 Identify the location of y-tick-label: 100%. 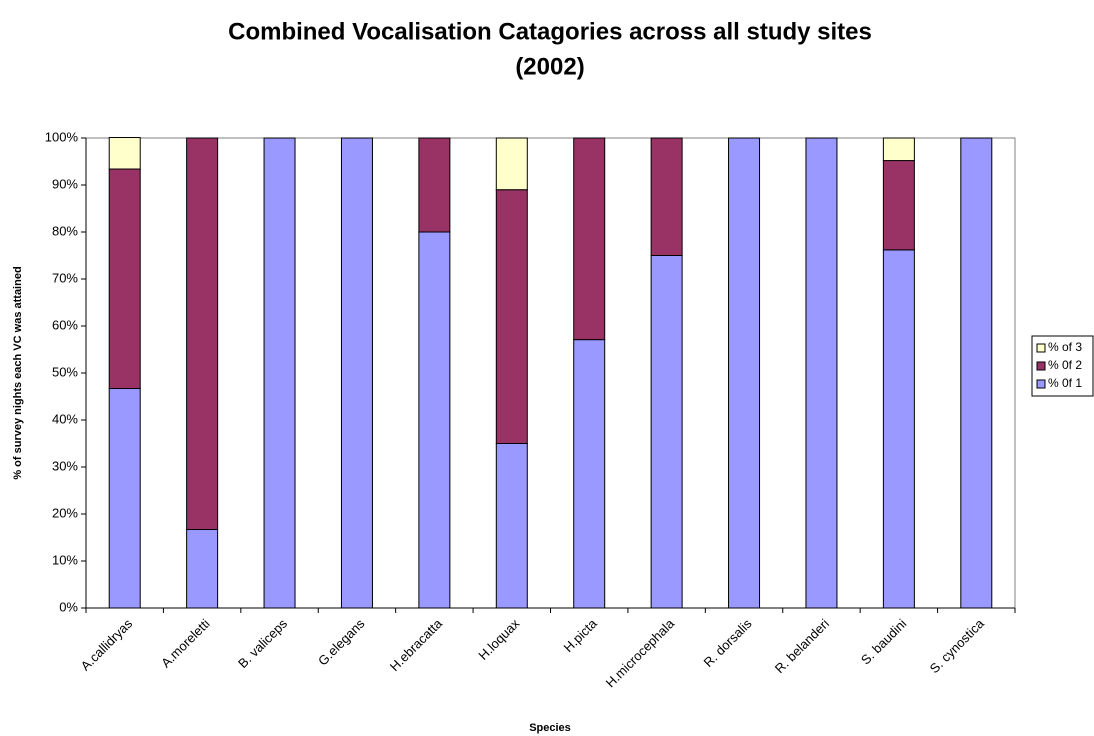
(62, 136).